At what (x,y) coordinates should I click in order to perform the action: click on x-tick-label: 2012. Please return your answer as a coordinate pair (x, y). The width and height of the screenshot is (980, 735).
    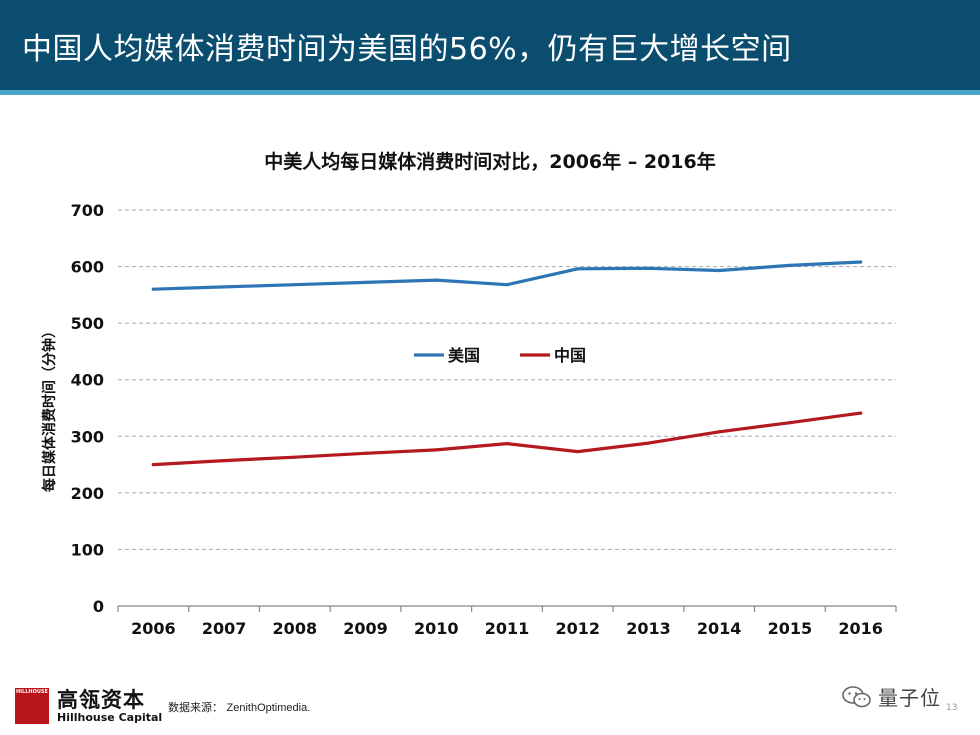
    Looking at the image, I should click on (577, 628).